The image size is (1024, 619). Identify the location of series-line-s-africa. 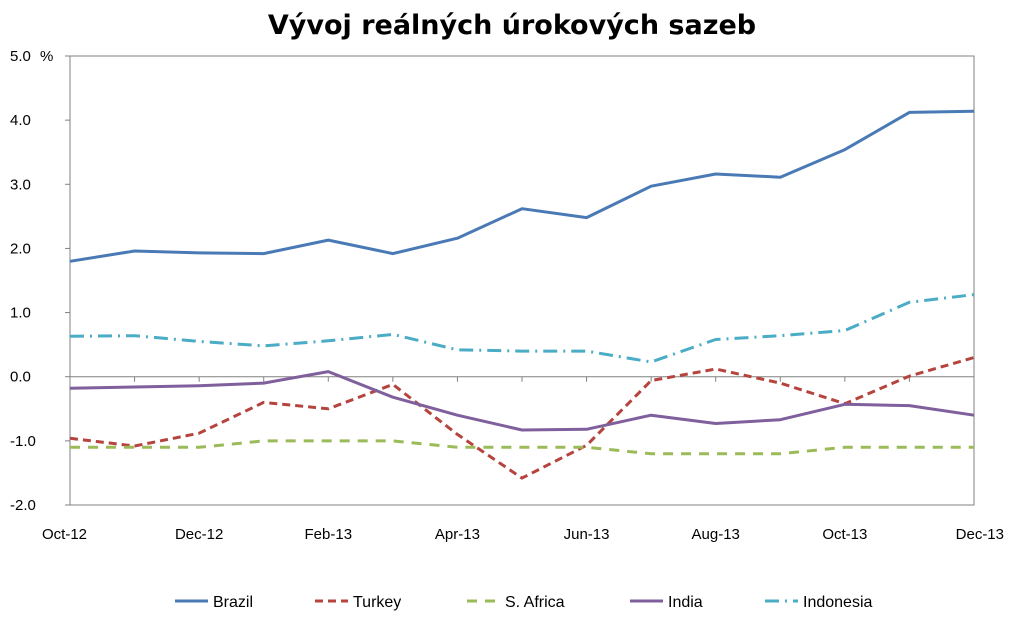
(522, 447).